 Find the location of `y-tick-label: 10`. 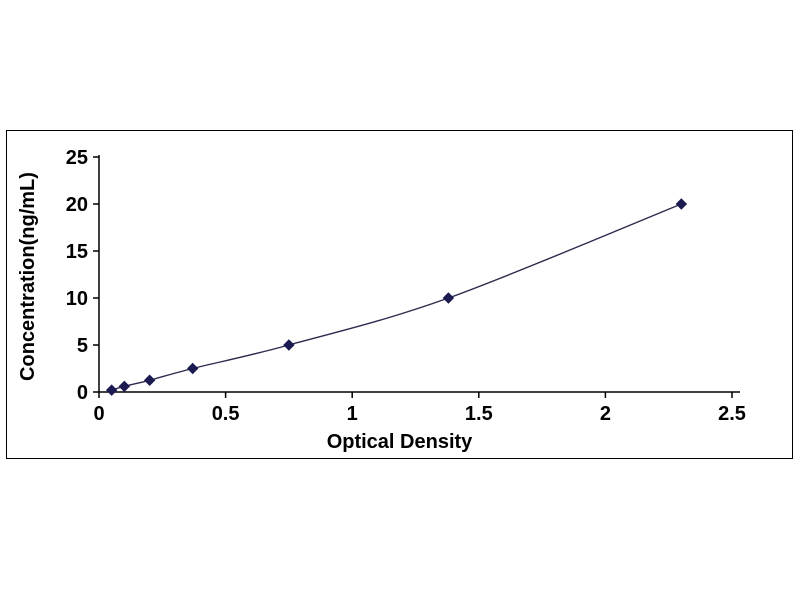

y-tick-label: 10 is located at coordinates (77, 299).